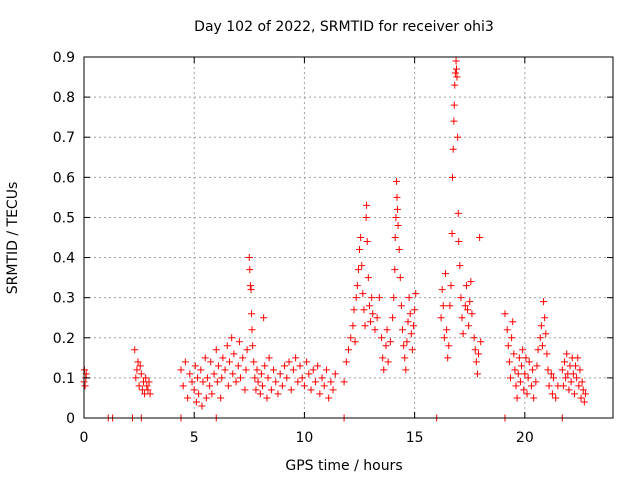 Image resolution: width=640 pixels, height=480 pixels. I want to click on y-tick-label: 0, so click(70, 419).